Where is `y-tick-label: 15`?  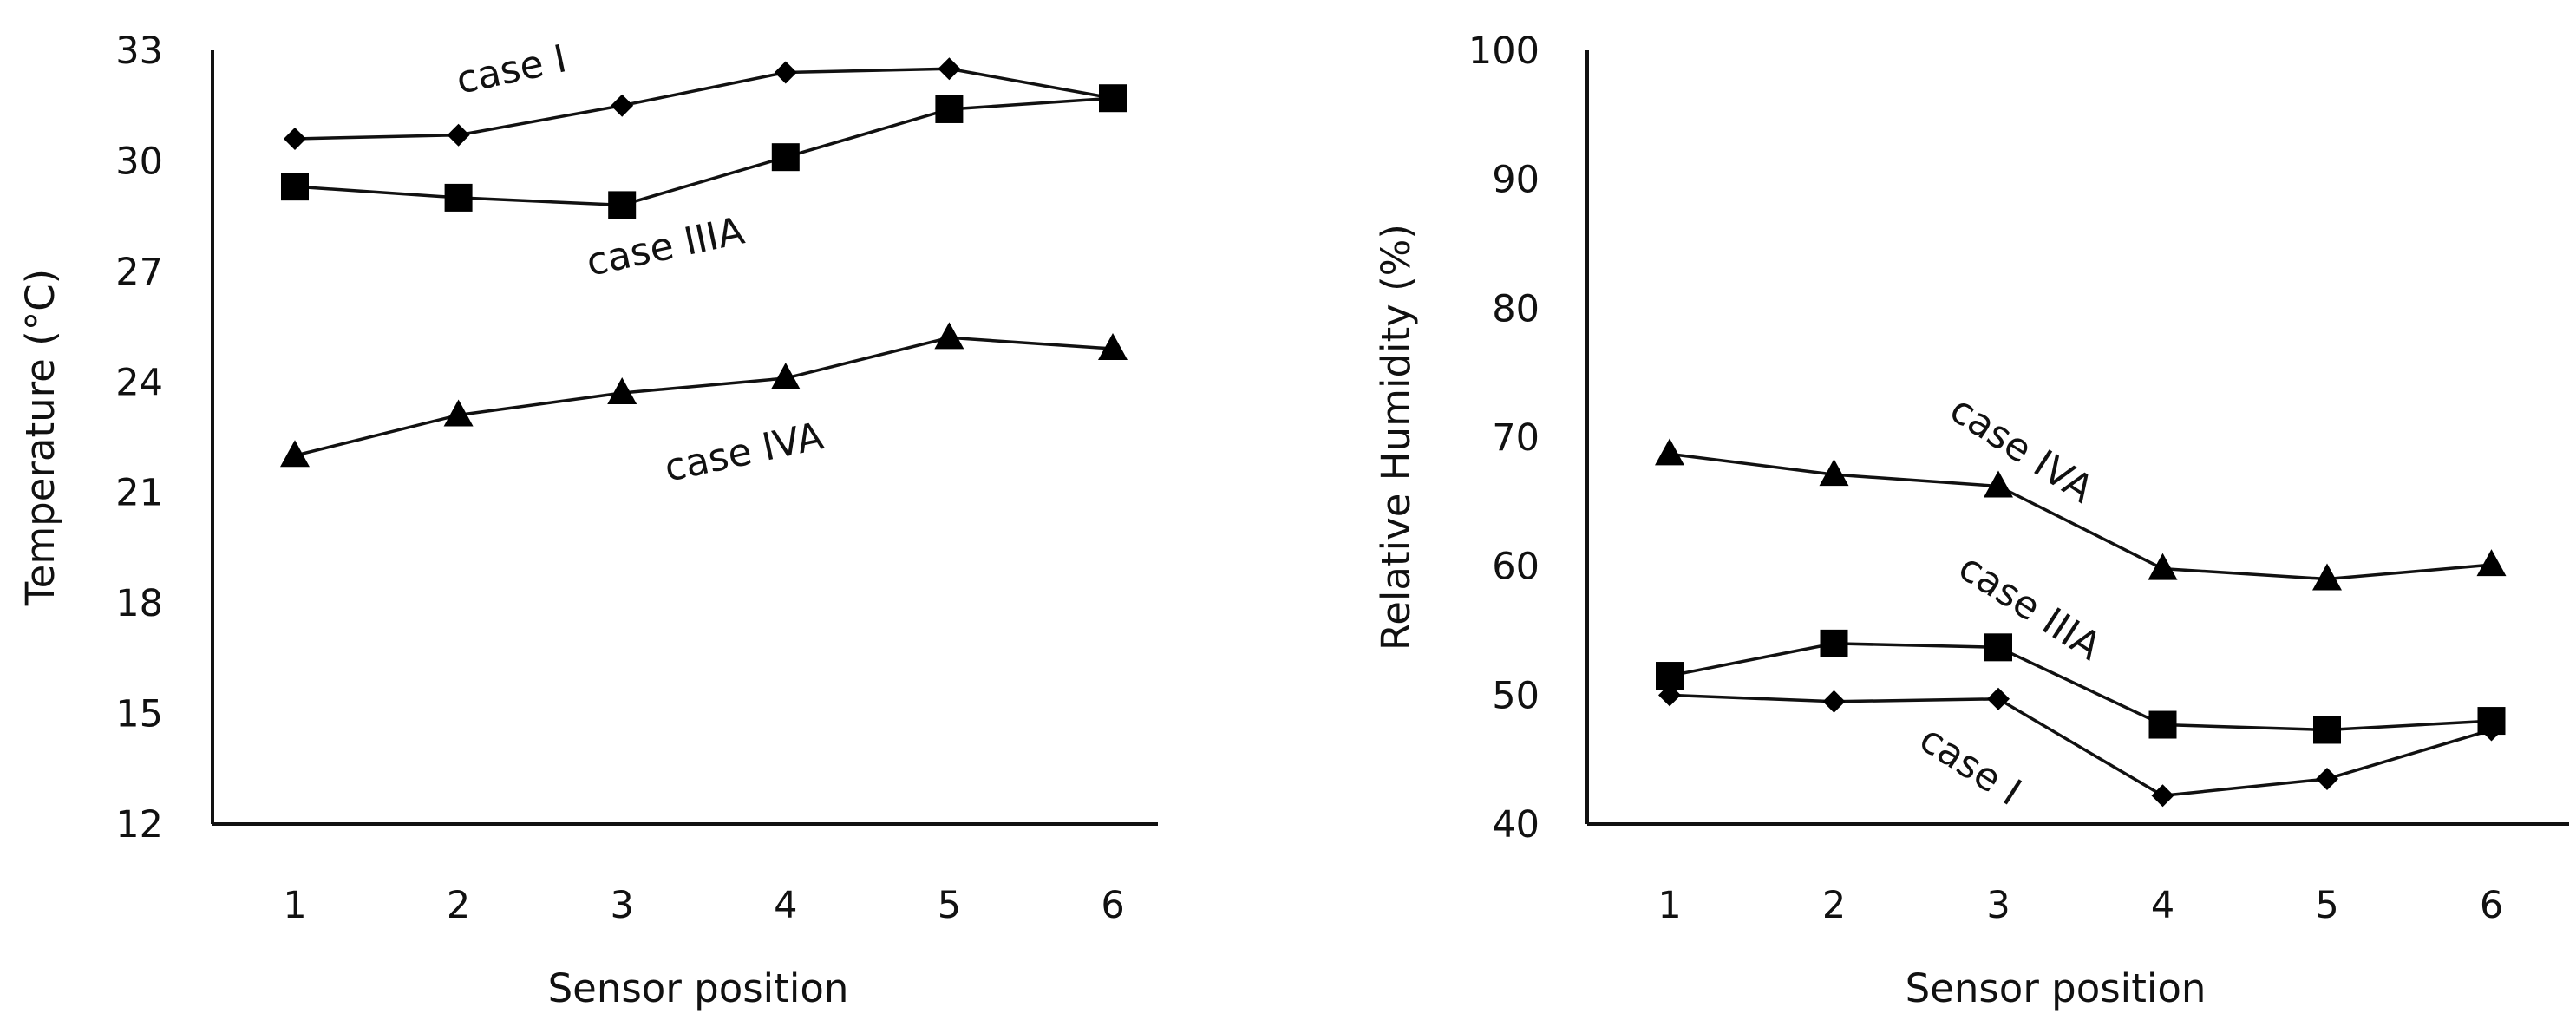 y-tick-label: 15 is located at coordinates (139, 714).